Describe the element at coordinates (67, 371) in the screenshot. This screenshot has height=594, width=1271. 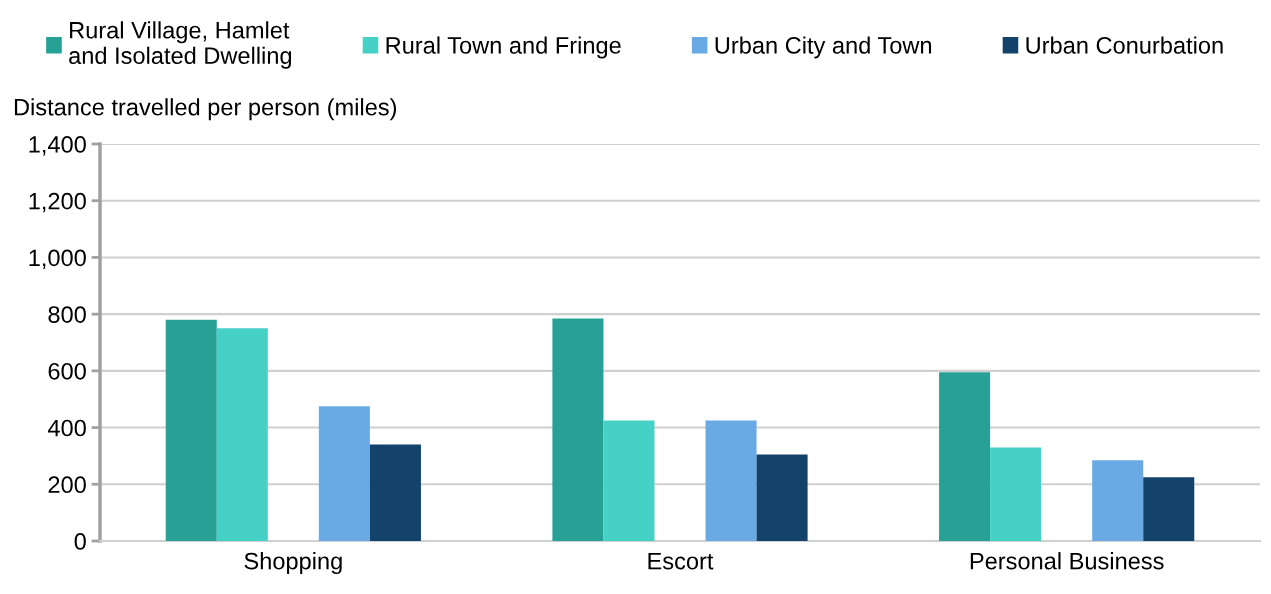
I see `y-tick-label: 600` at that location.